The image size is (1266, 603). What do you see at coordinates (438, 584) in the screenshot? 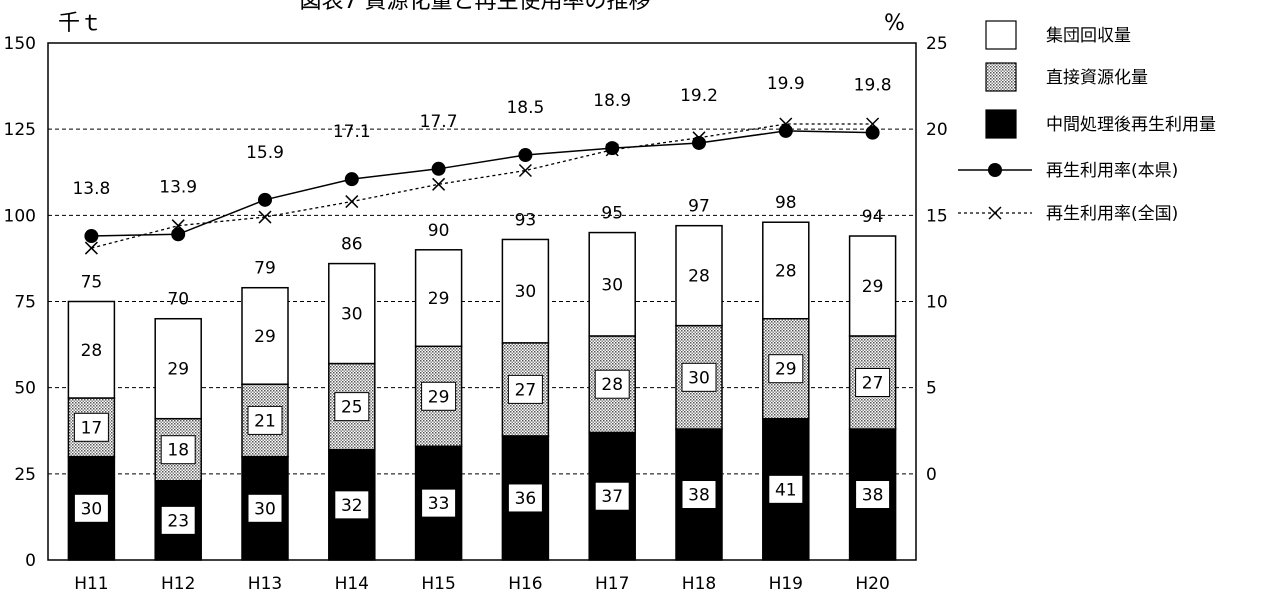
I see `x-tick-label: H15` at bounding box center [438, 584].